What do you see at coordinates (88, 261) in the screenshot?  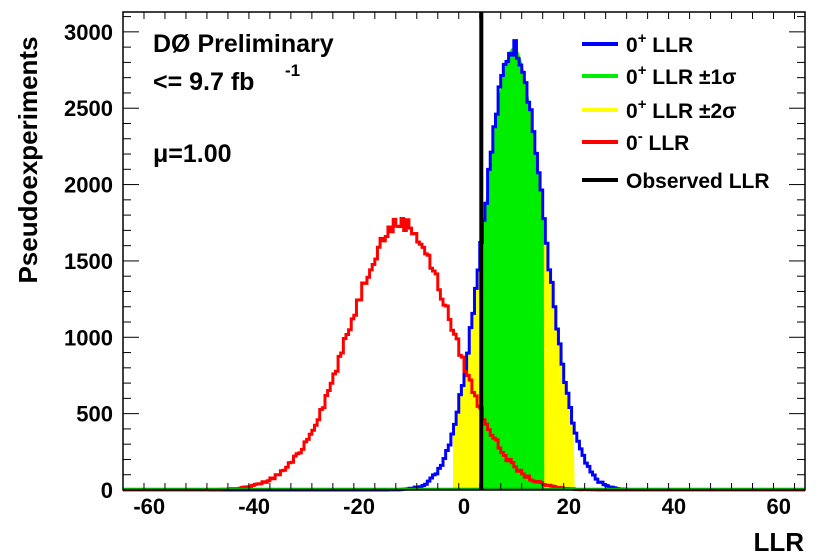 I see `y-tick-label: 1500` at bounding box center [88, 261].